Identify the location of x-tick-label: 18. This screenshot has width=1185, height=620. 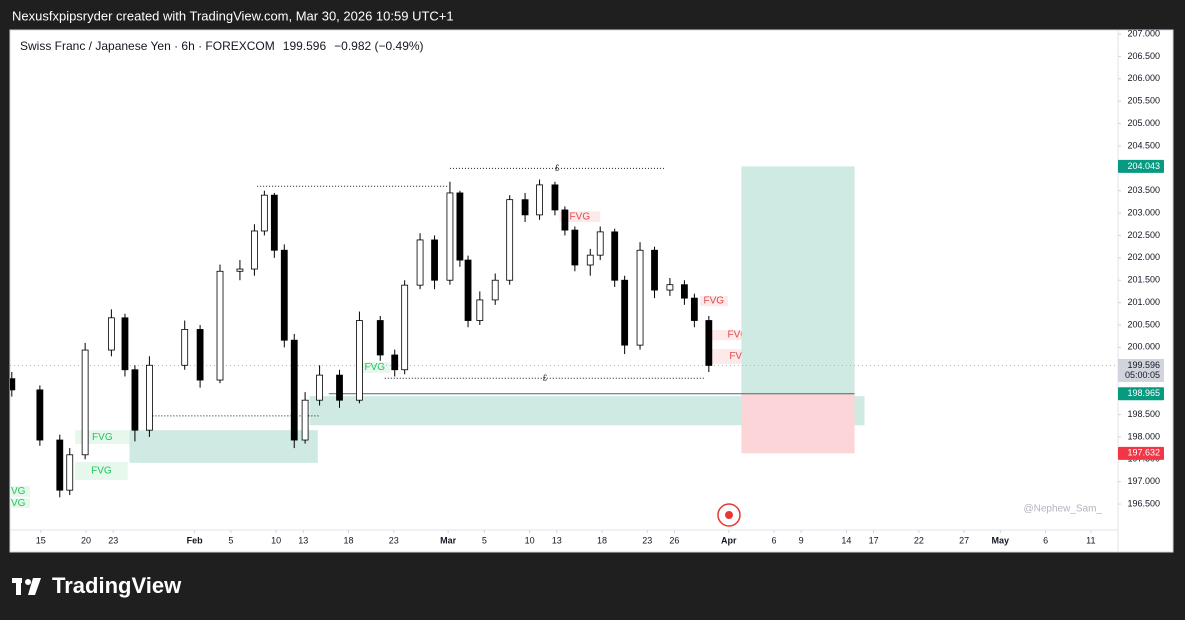
(349, 540).